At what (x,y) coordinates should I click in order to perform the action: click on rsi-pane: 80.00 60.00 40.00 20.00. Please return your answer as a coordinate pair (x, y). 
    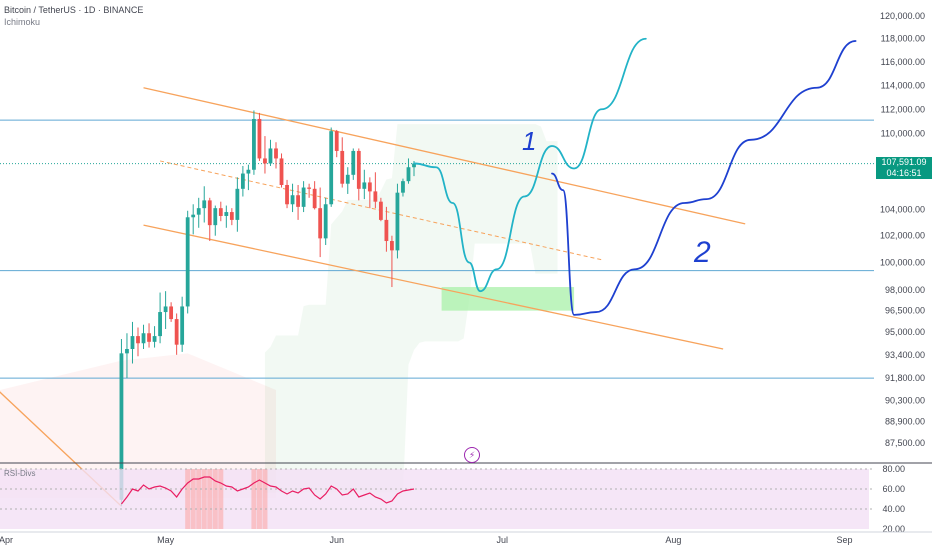
    Looking at the image, I should click on (466, 499).